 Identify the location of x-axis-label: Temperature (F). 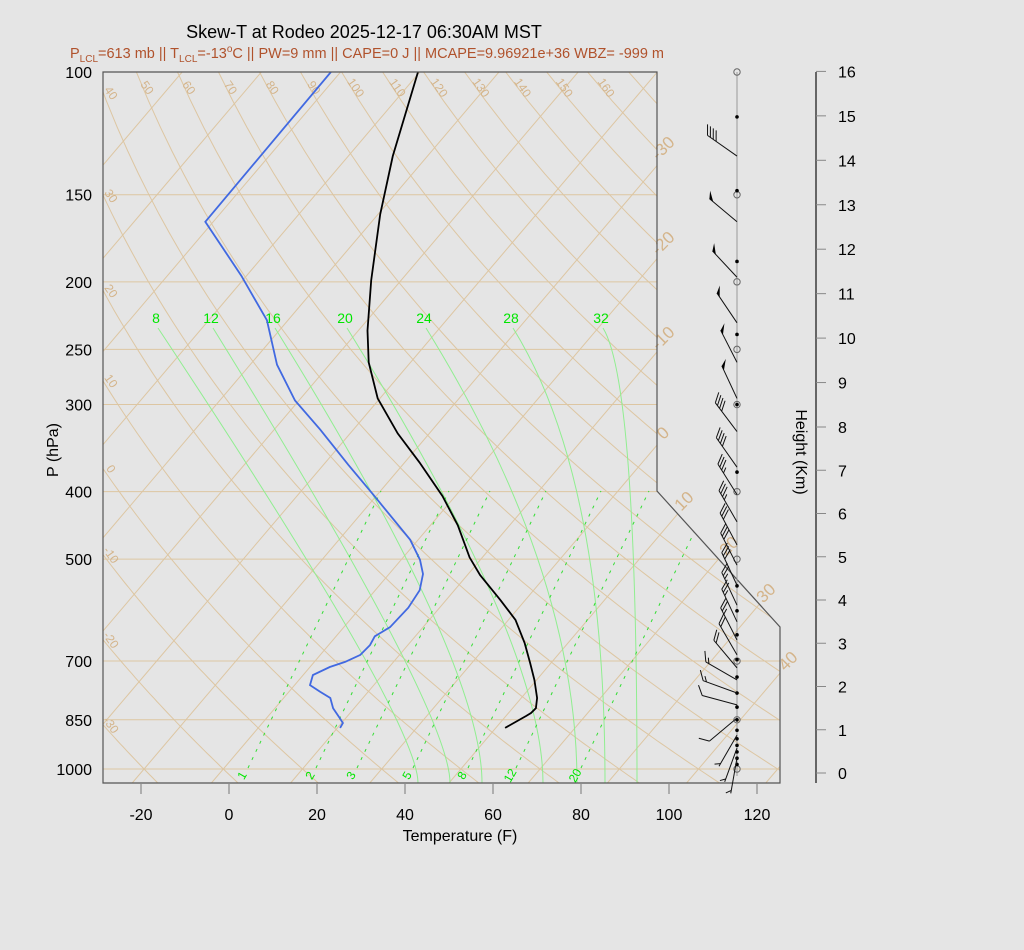
(460, 836).